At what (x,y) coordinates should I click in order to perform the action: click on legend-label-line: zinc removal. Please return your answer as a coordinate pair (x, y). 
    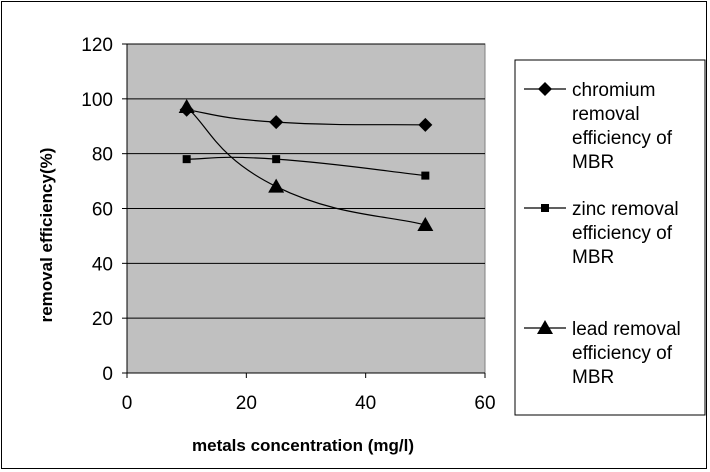
    Looking at the image, I should click on (625, 209).